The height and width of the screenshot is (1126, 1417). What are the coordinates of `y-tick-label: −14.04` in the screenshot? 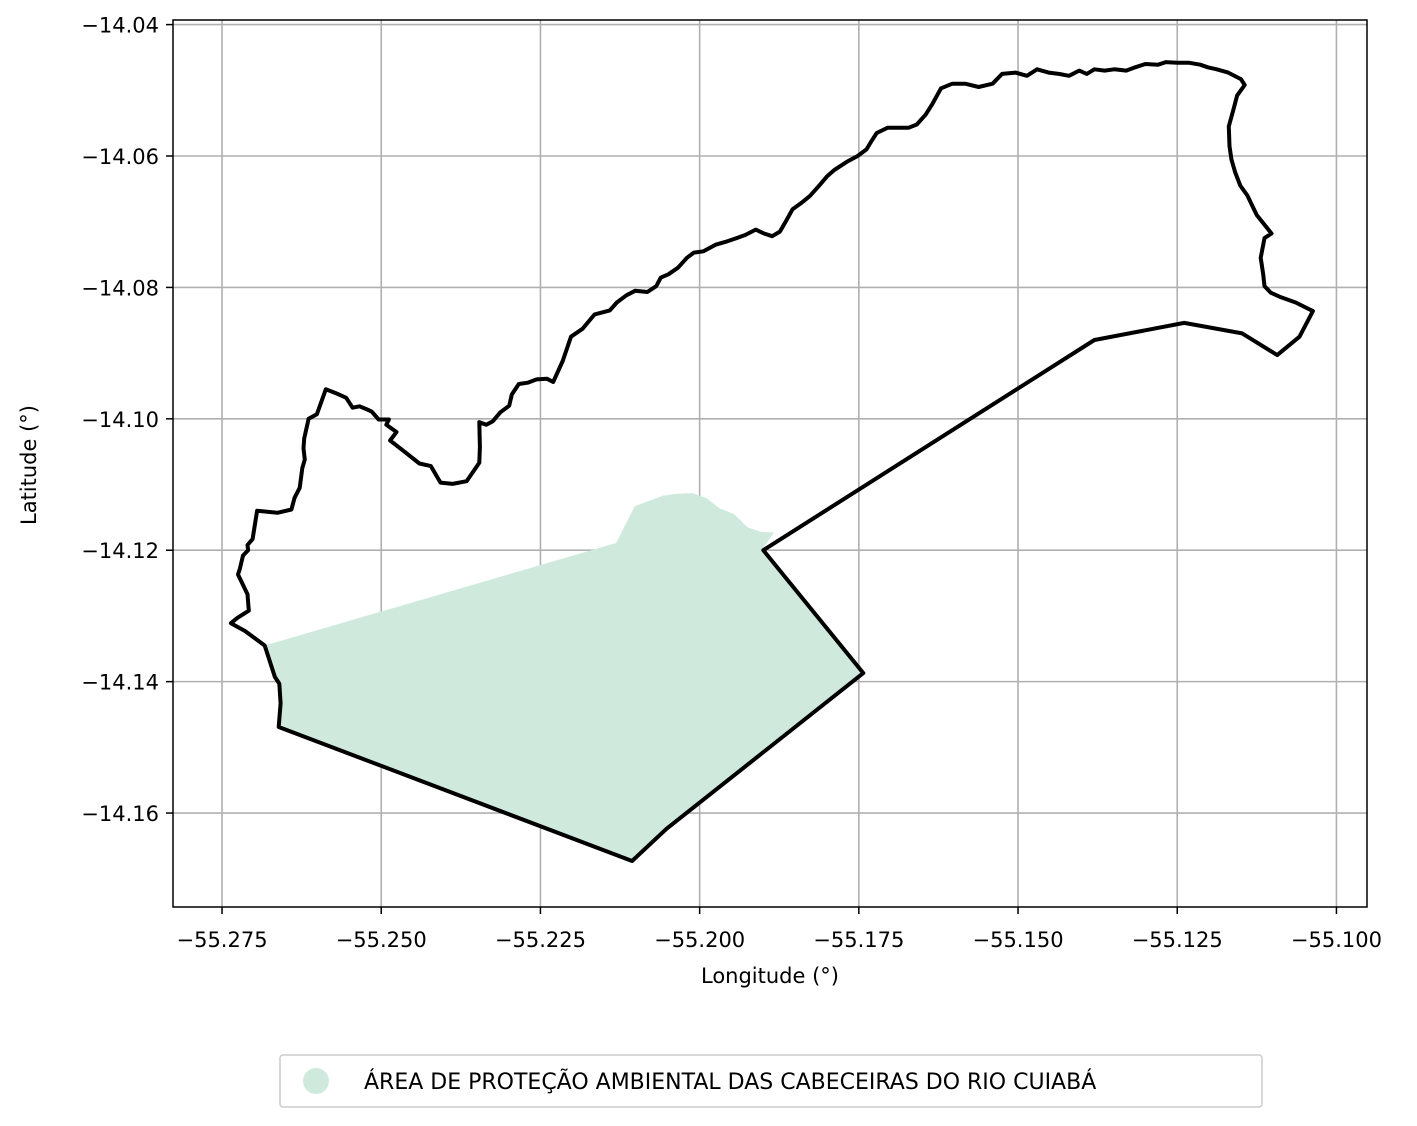 It's located at (120, 26).